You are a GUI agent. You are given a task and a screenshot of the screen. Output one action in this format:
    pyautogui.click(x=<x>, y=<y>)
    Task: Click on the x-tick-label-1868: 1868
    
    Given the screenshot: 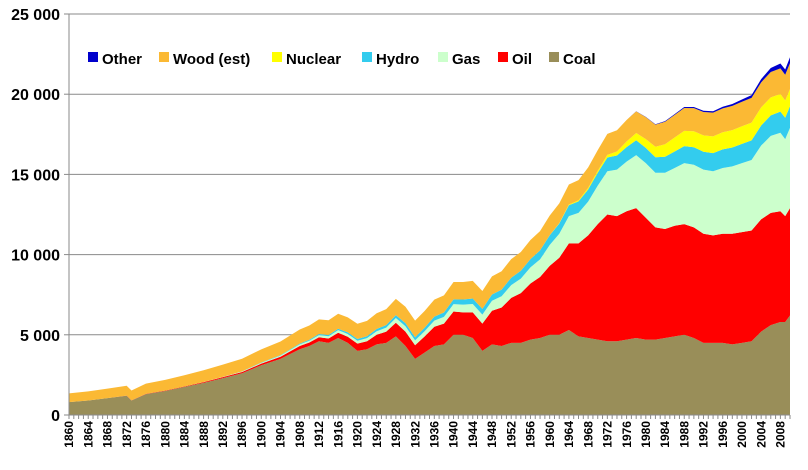 What is the action you would take?
    pyautogui.click(x=108, y=434)
    